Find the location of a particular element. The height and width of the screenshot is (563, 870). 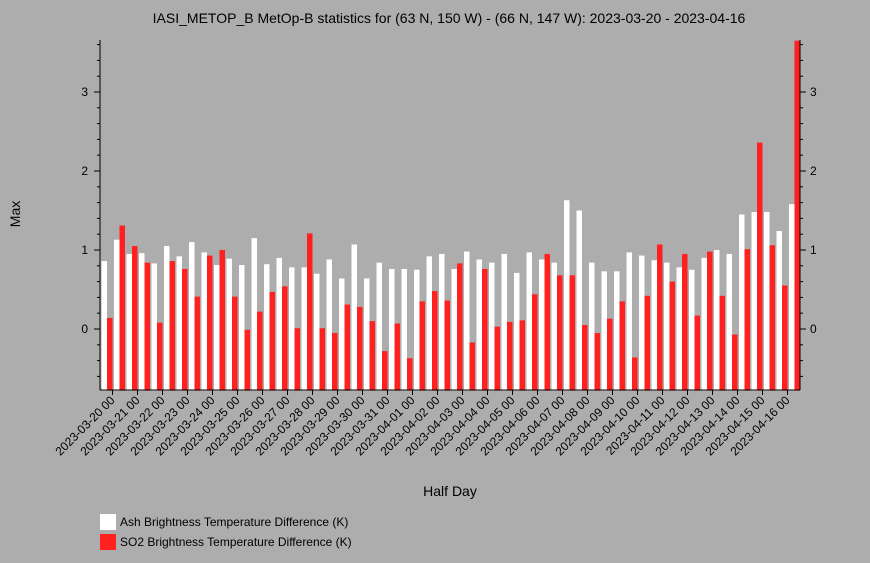

y-tick-label-left: 2 is located at coordinates (84, 171).